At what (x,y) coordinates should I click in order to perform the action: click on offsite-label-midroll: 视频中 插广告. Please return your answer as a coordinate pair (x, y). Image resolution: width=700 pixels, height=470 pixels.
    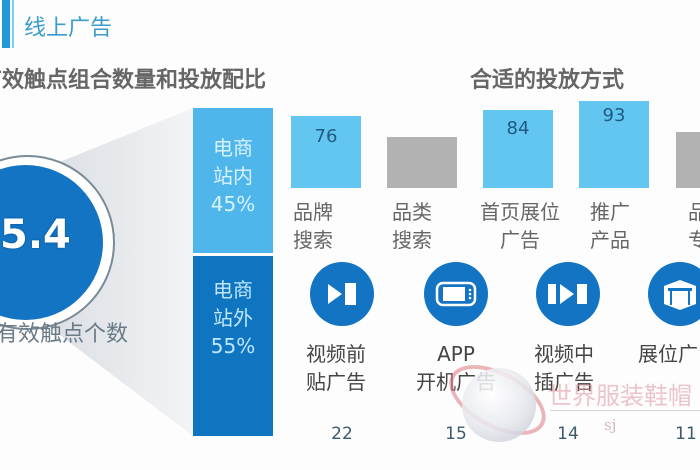
    Looking at the image, I should click on (564, 368).